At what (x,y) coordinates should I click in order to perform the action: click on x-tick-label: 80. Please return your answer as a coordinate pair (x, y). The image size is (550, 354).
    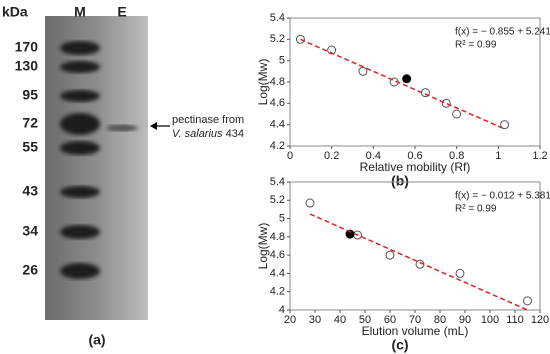
    Looking at the image, I should click on (440, 320).